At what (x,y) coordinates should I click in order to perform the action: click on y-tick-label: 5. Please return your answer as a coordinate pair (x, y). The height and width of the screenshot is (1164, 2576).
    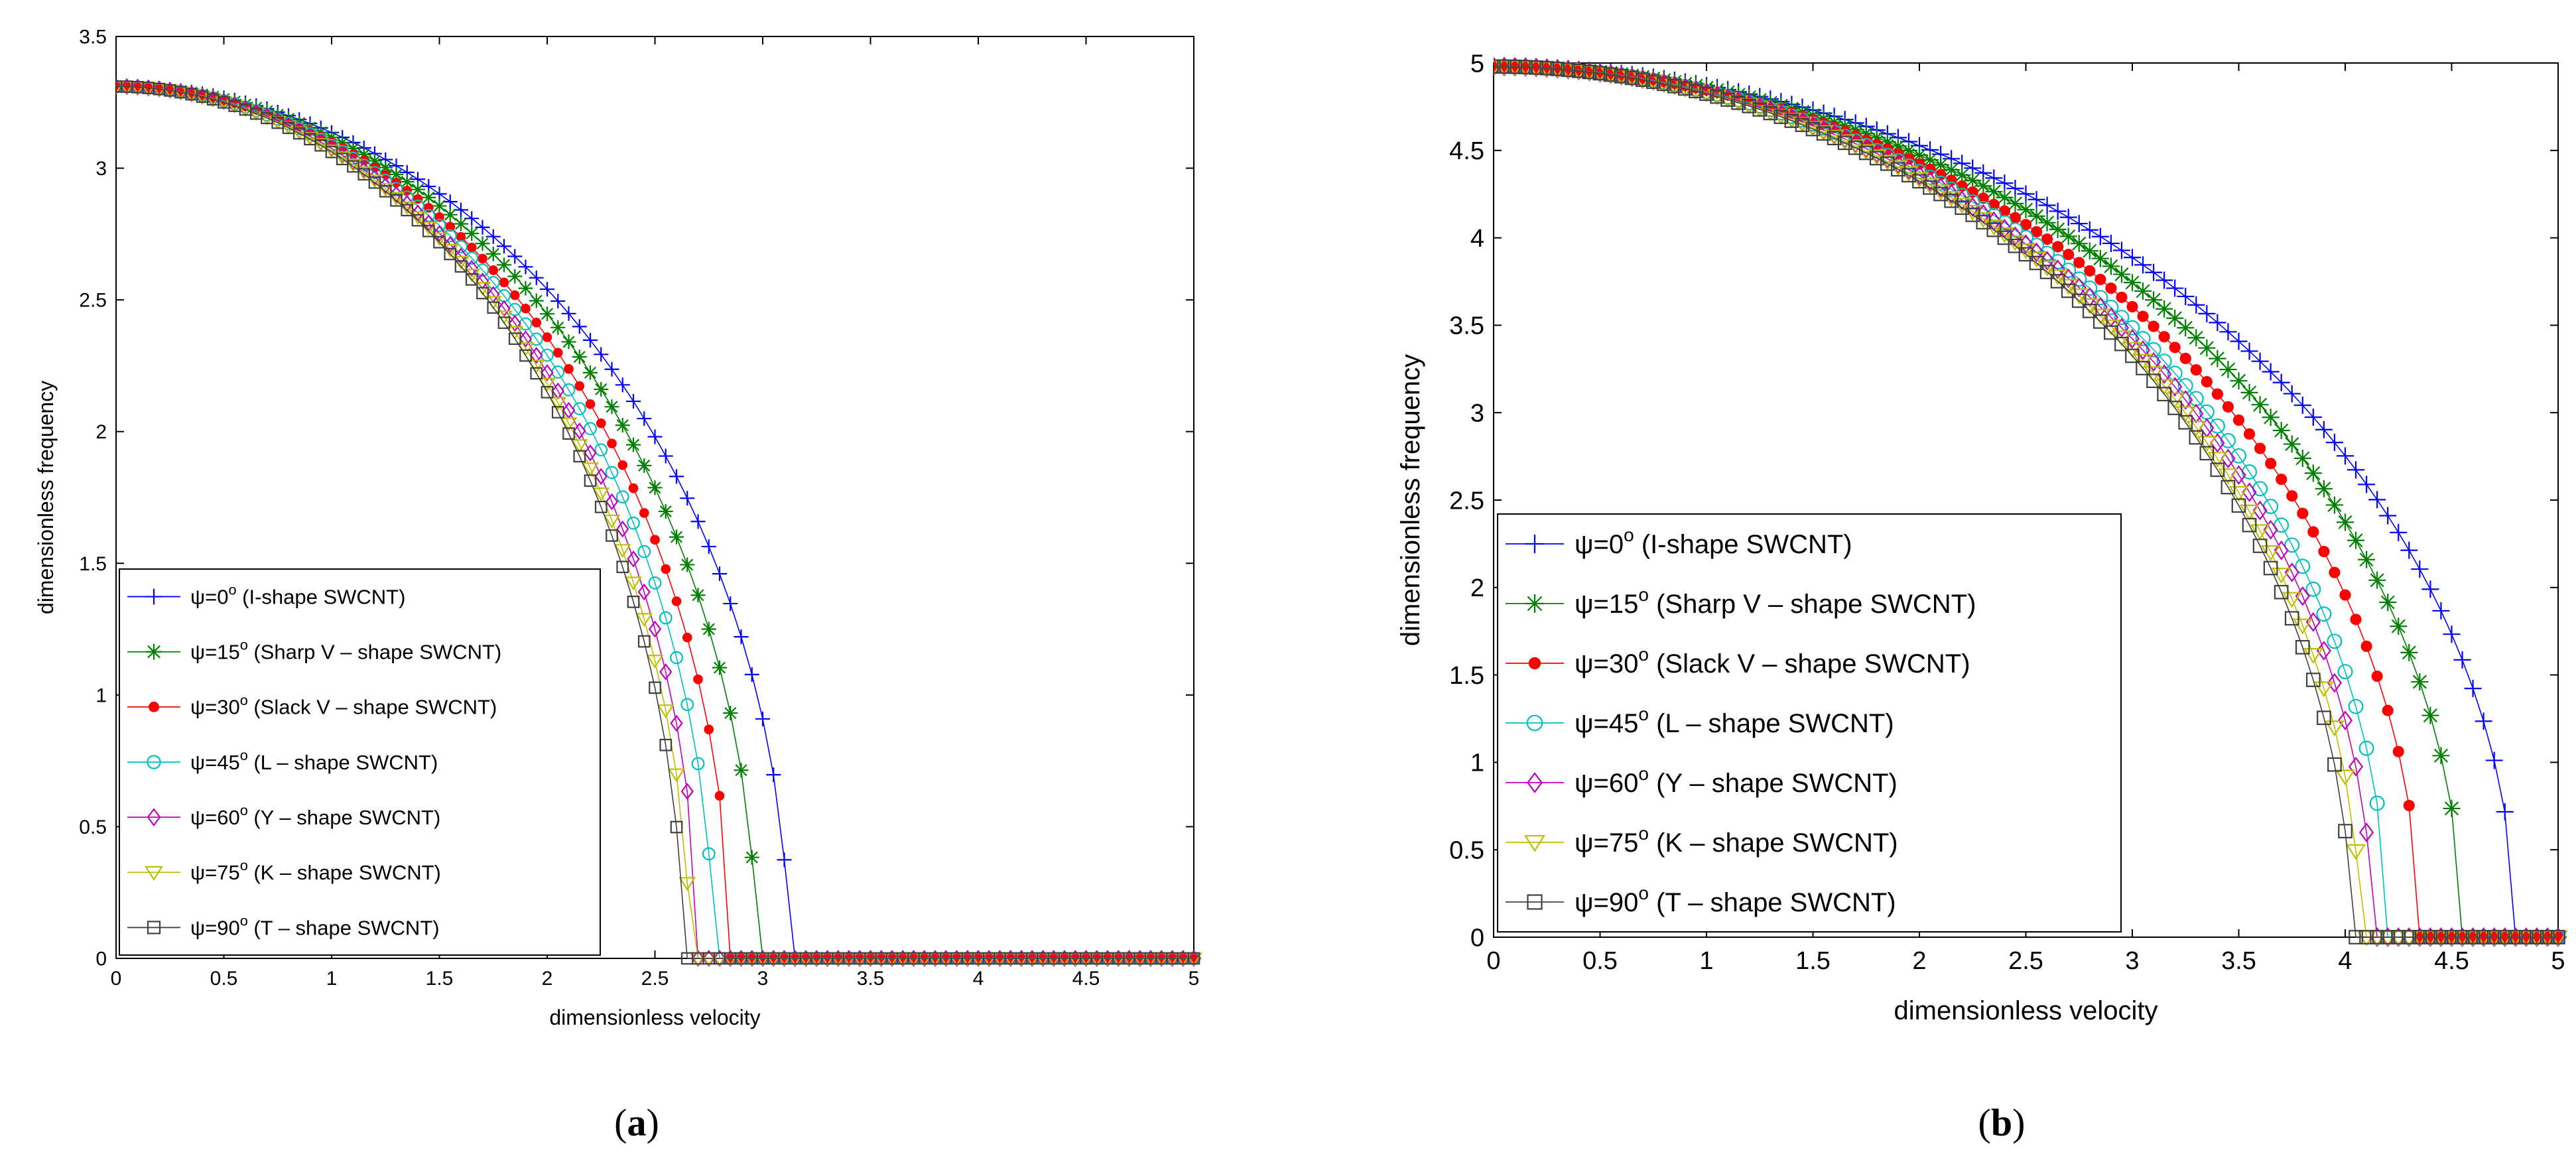
    Looking at the image, I should click on (1477, 64).